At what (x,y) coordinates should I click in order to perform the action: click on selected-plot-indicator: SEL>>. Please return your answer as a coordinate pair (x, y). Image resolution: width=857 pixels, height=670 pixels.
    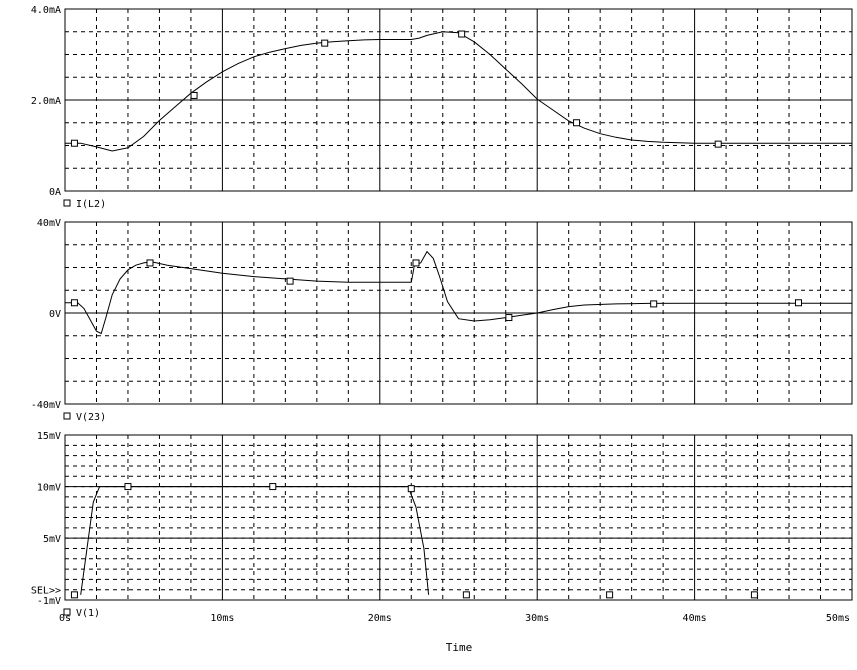
    Looking at the image, I should click on (46, 591).